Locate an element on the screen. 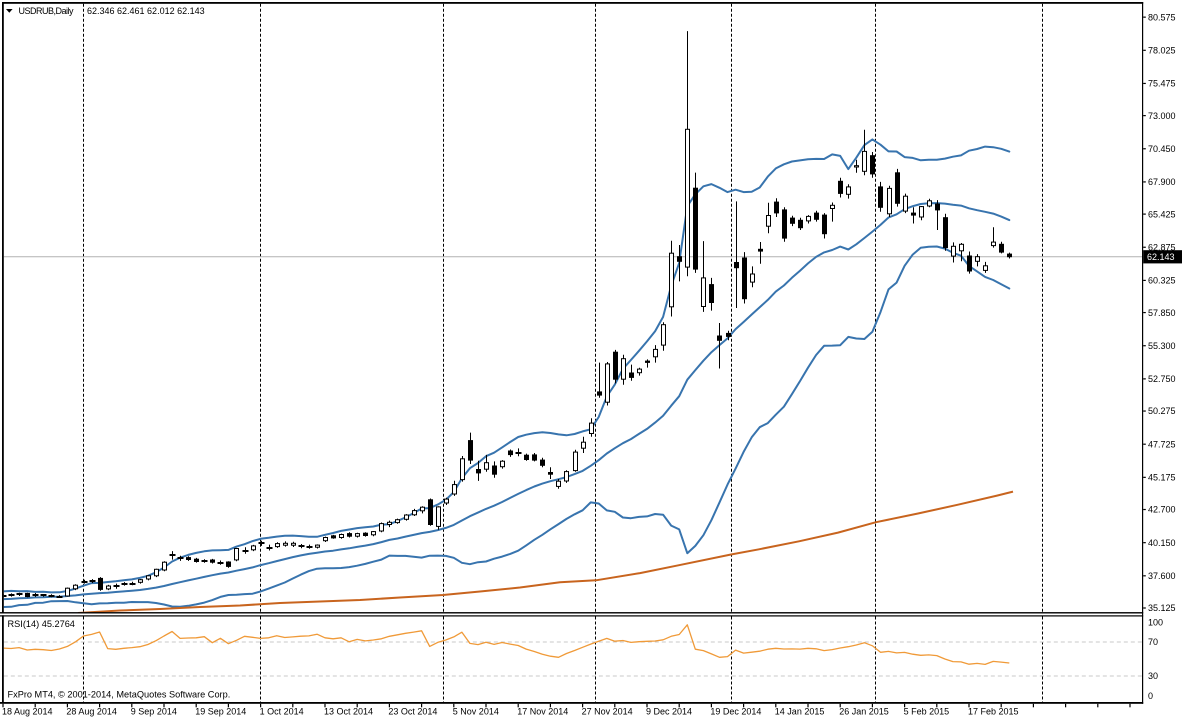  svg-text: 62.875 is located at coordinates (1162, 247).